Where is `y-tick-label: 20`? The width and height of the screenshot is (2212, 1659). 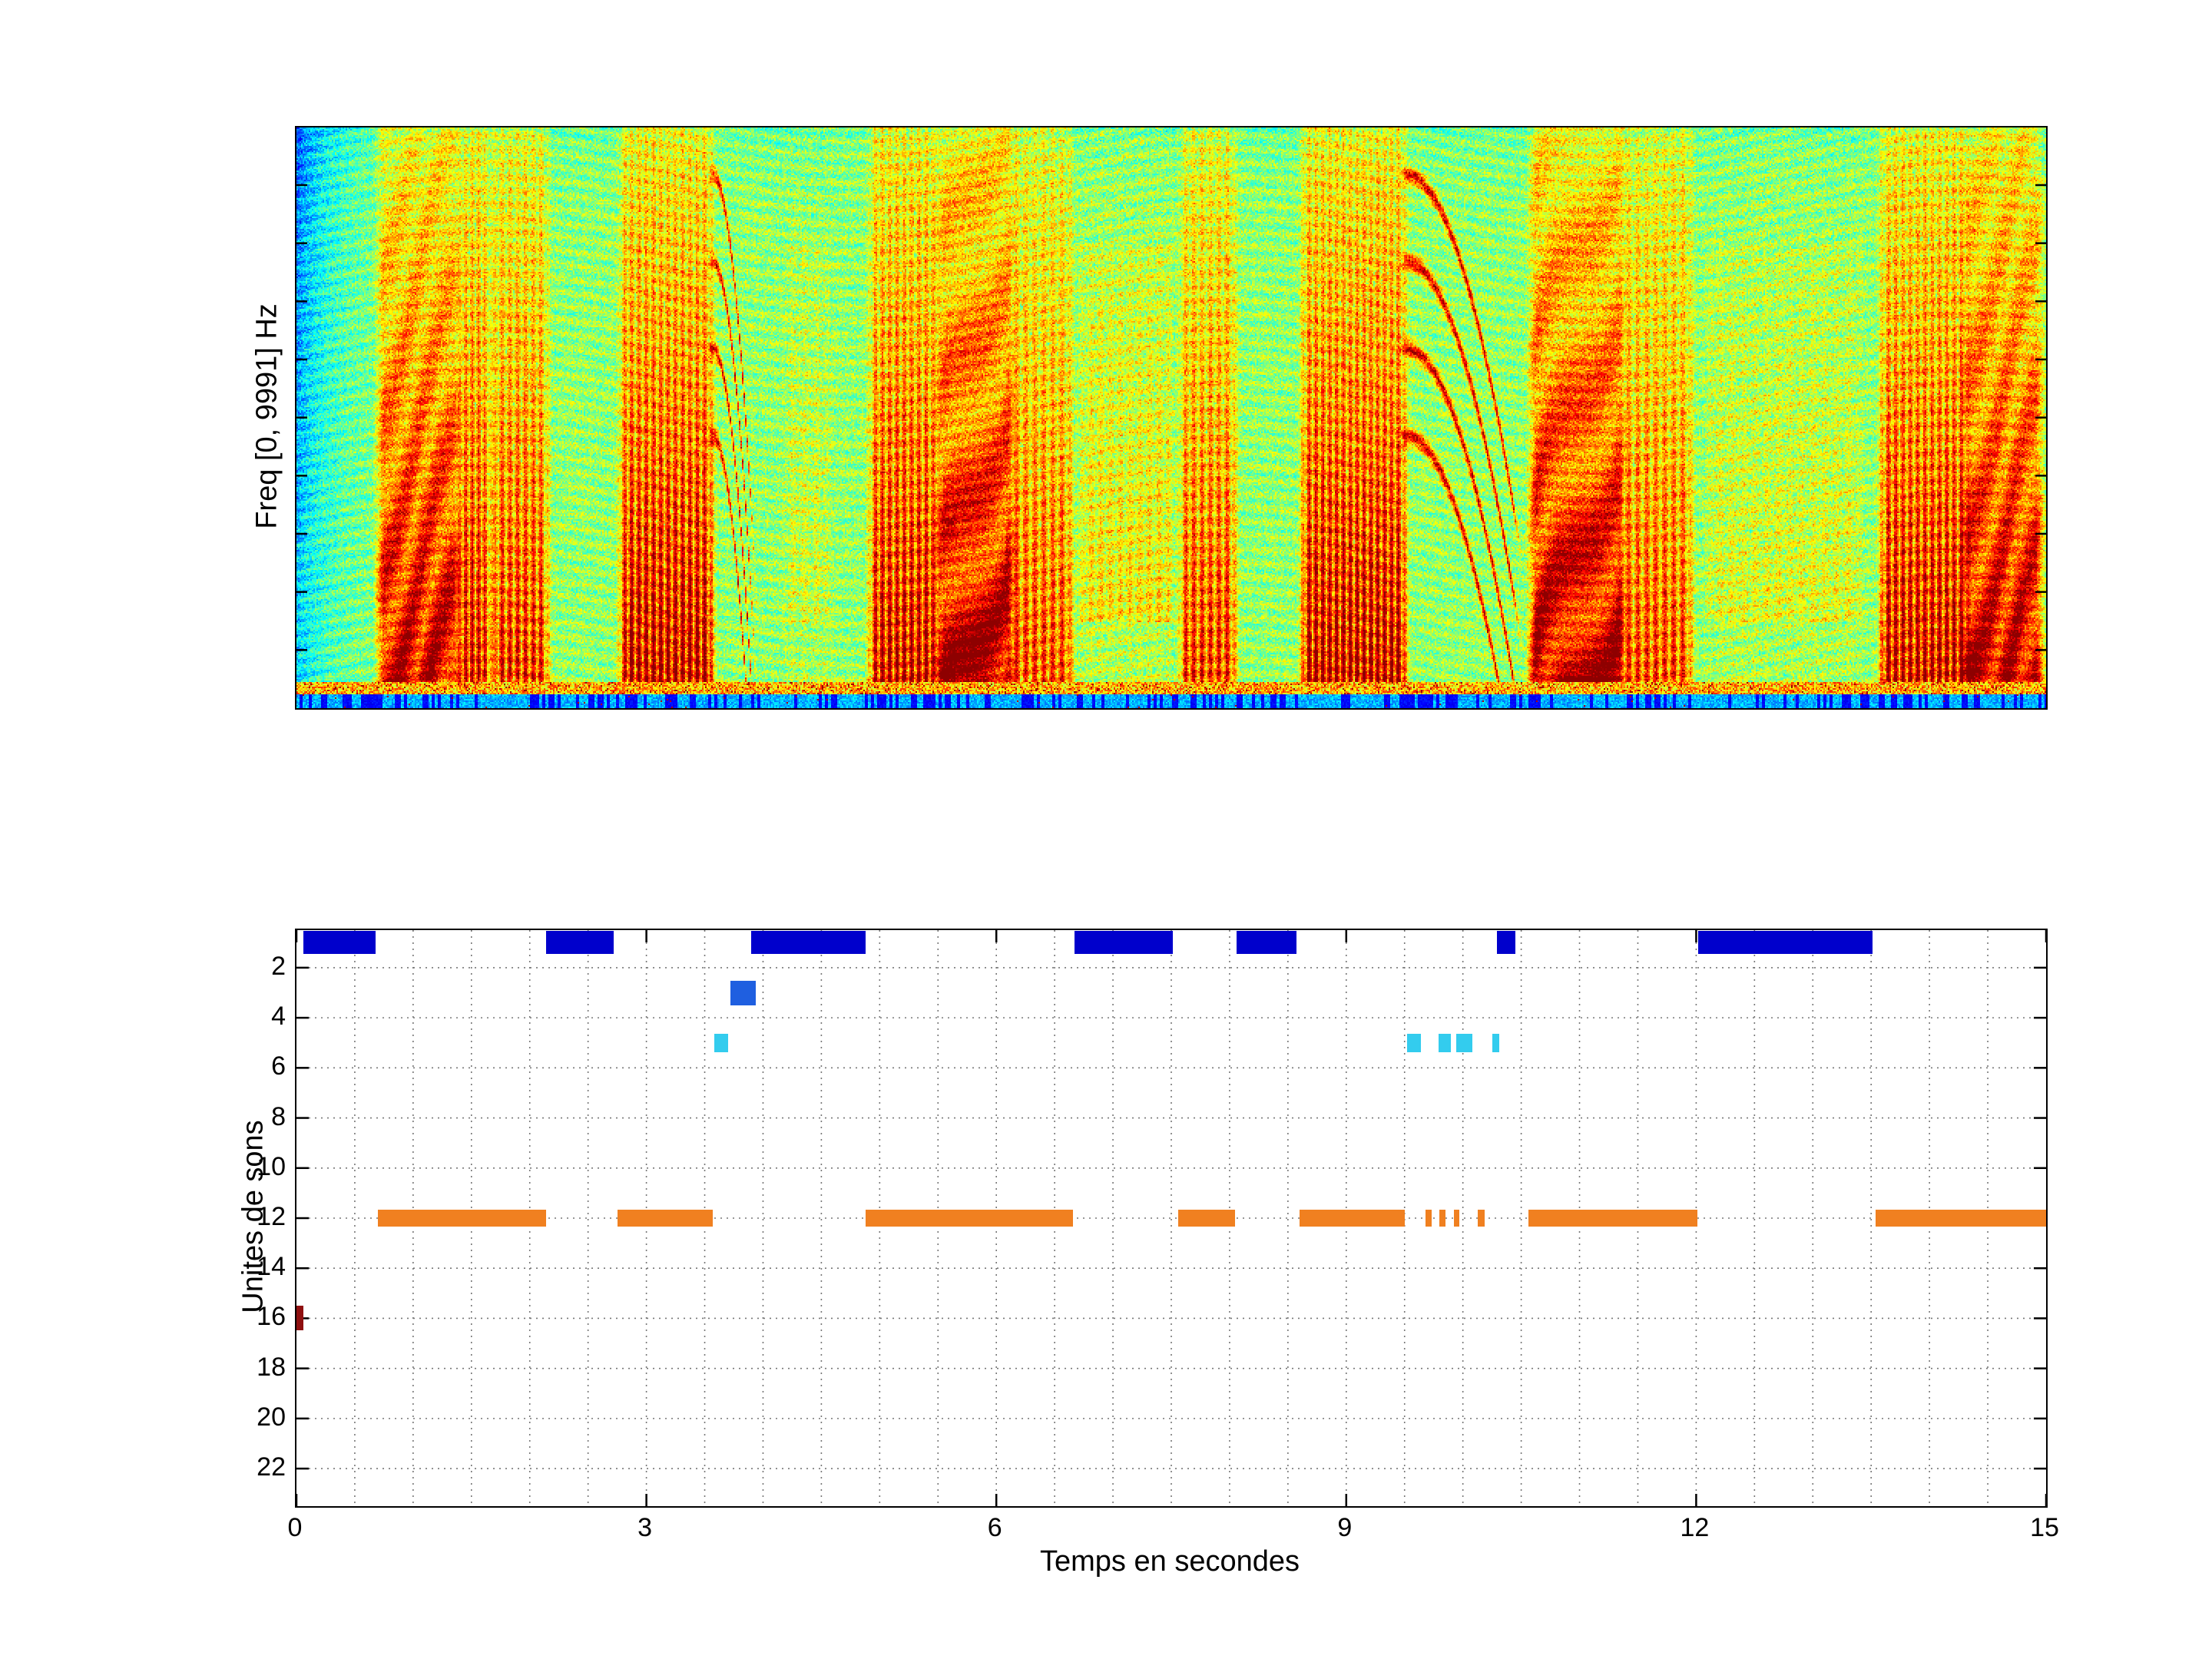
y-tick-label: 20 is located at coordinates (272, 1417).